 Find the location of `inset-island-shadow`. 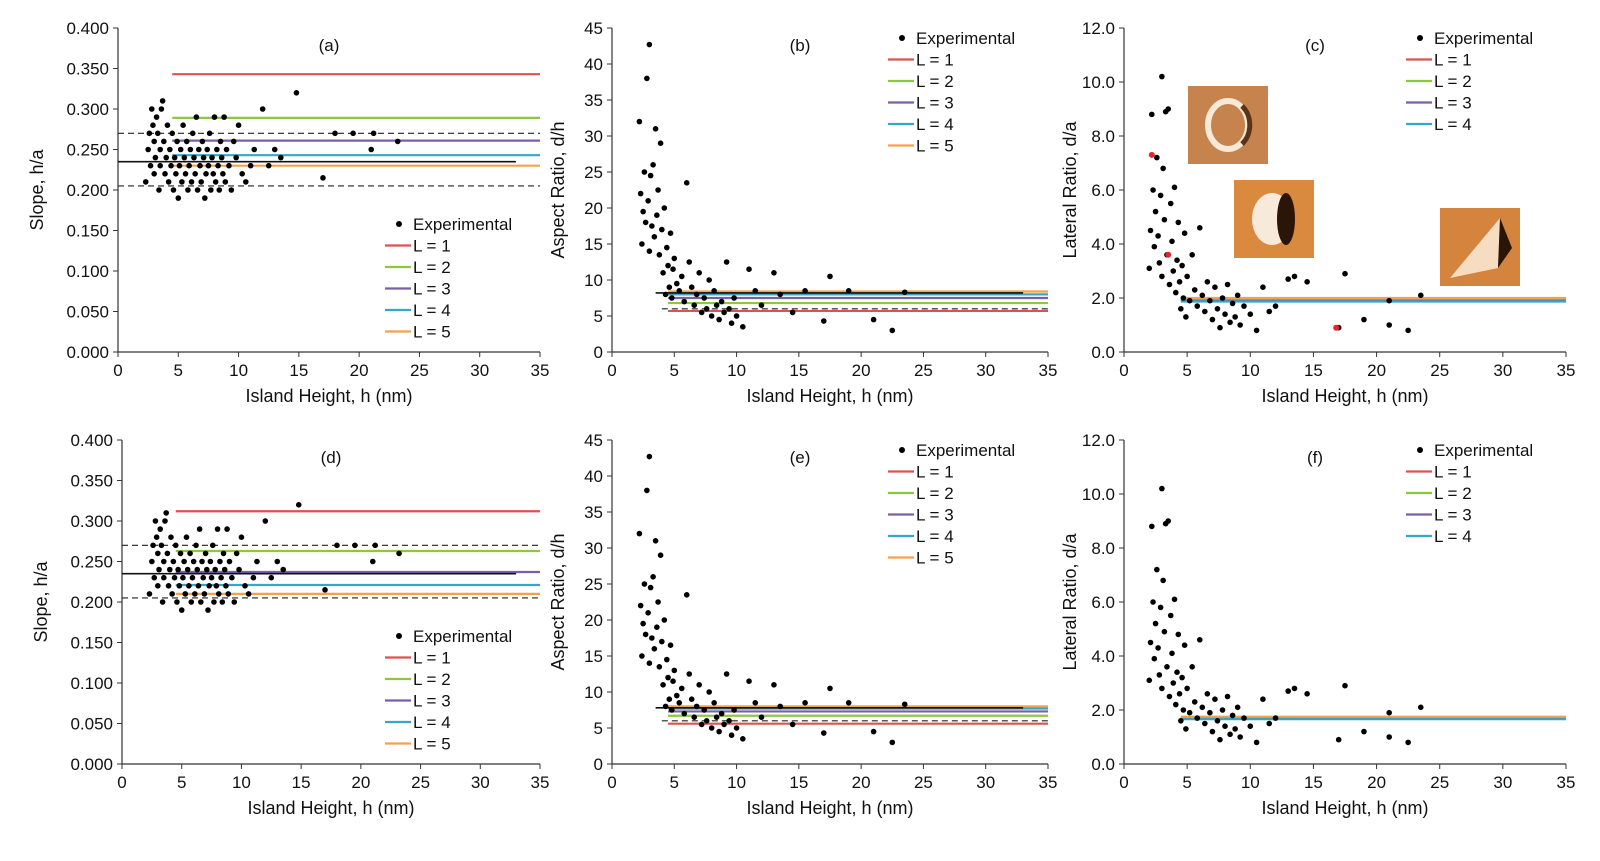

inset-island-shadow is located at coordinates (1286, 219).